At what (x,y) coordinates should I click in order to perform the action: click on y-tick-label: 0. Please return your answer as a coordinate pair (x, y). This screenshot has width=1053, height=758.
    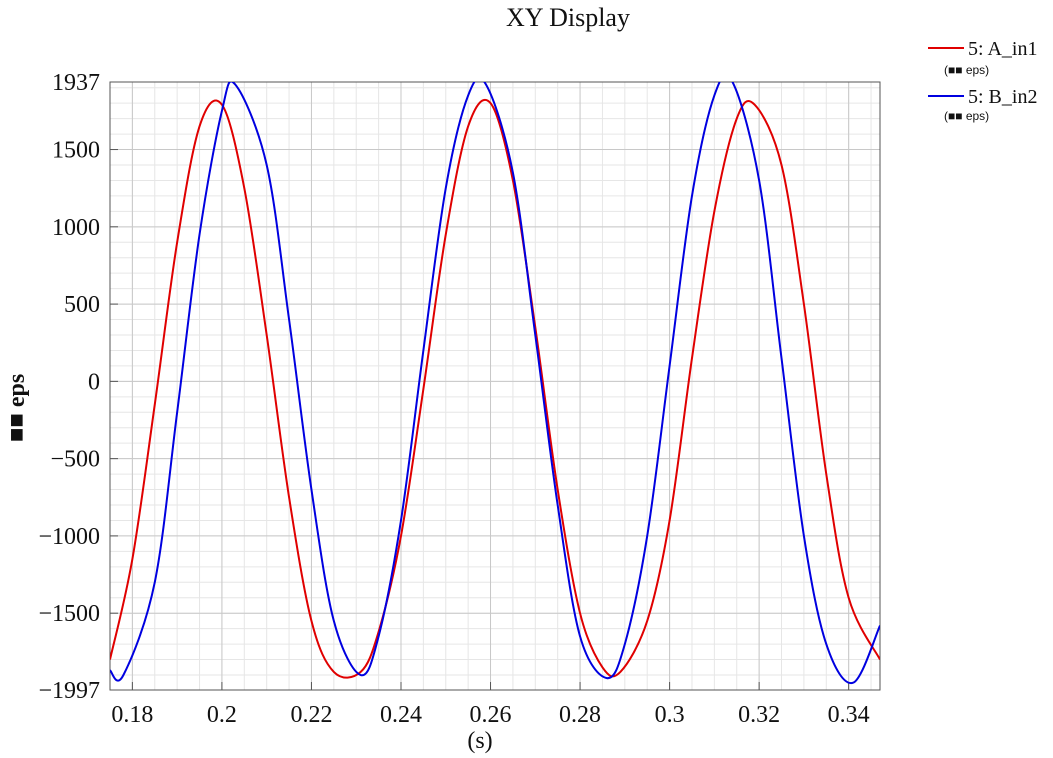
    Looking at the image, I should click on (94, 382).